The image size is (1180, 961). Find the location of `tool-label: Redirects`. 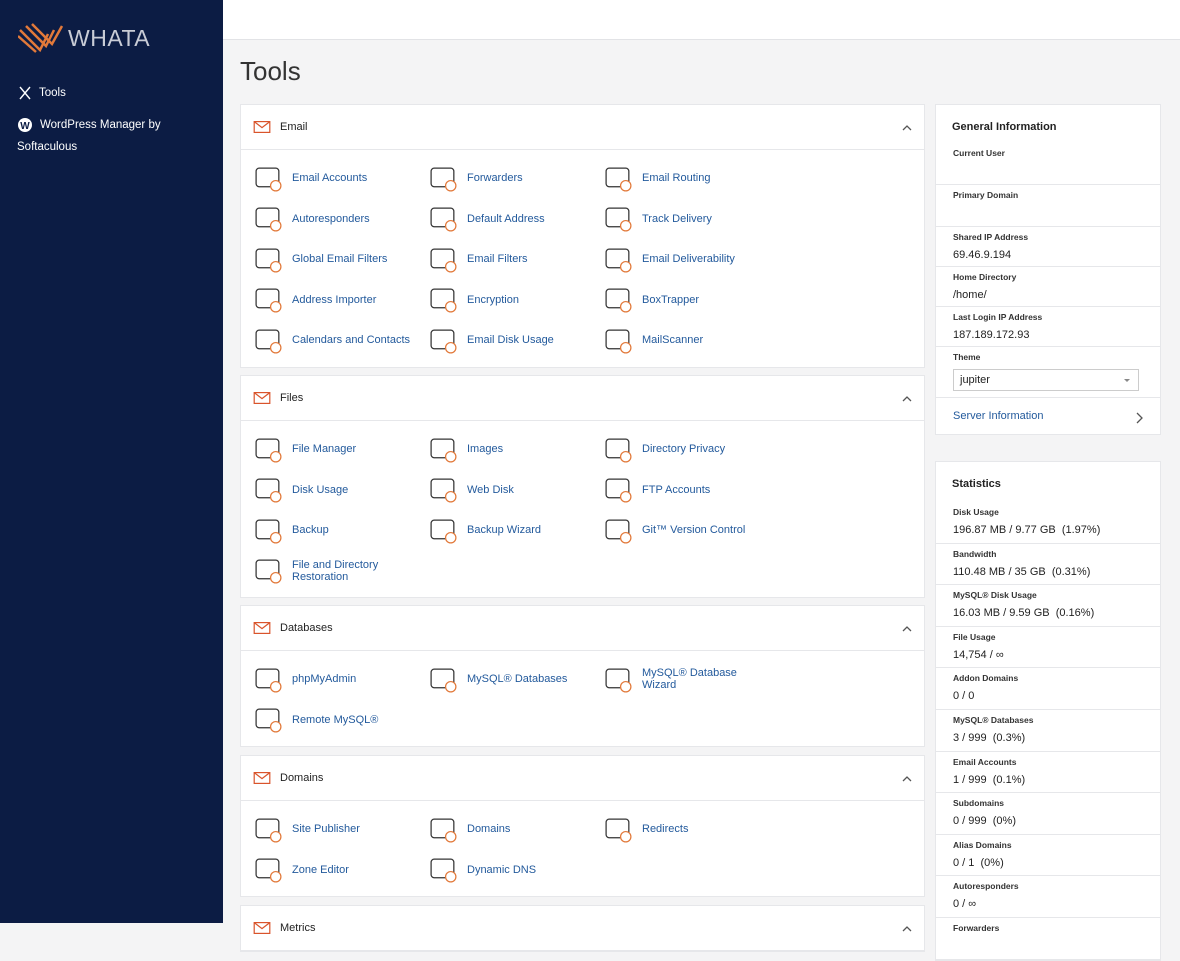

tool-label: Redirects is located at coordinates (665, 829).